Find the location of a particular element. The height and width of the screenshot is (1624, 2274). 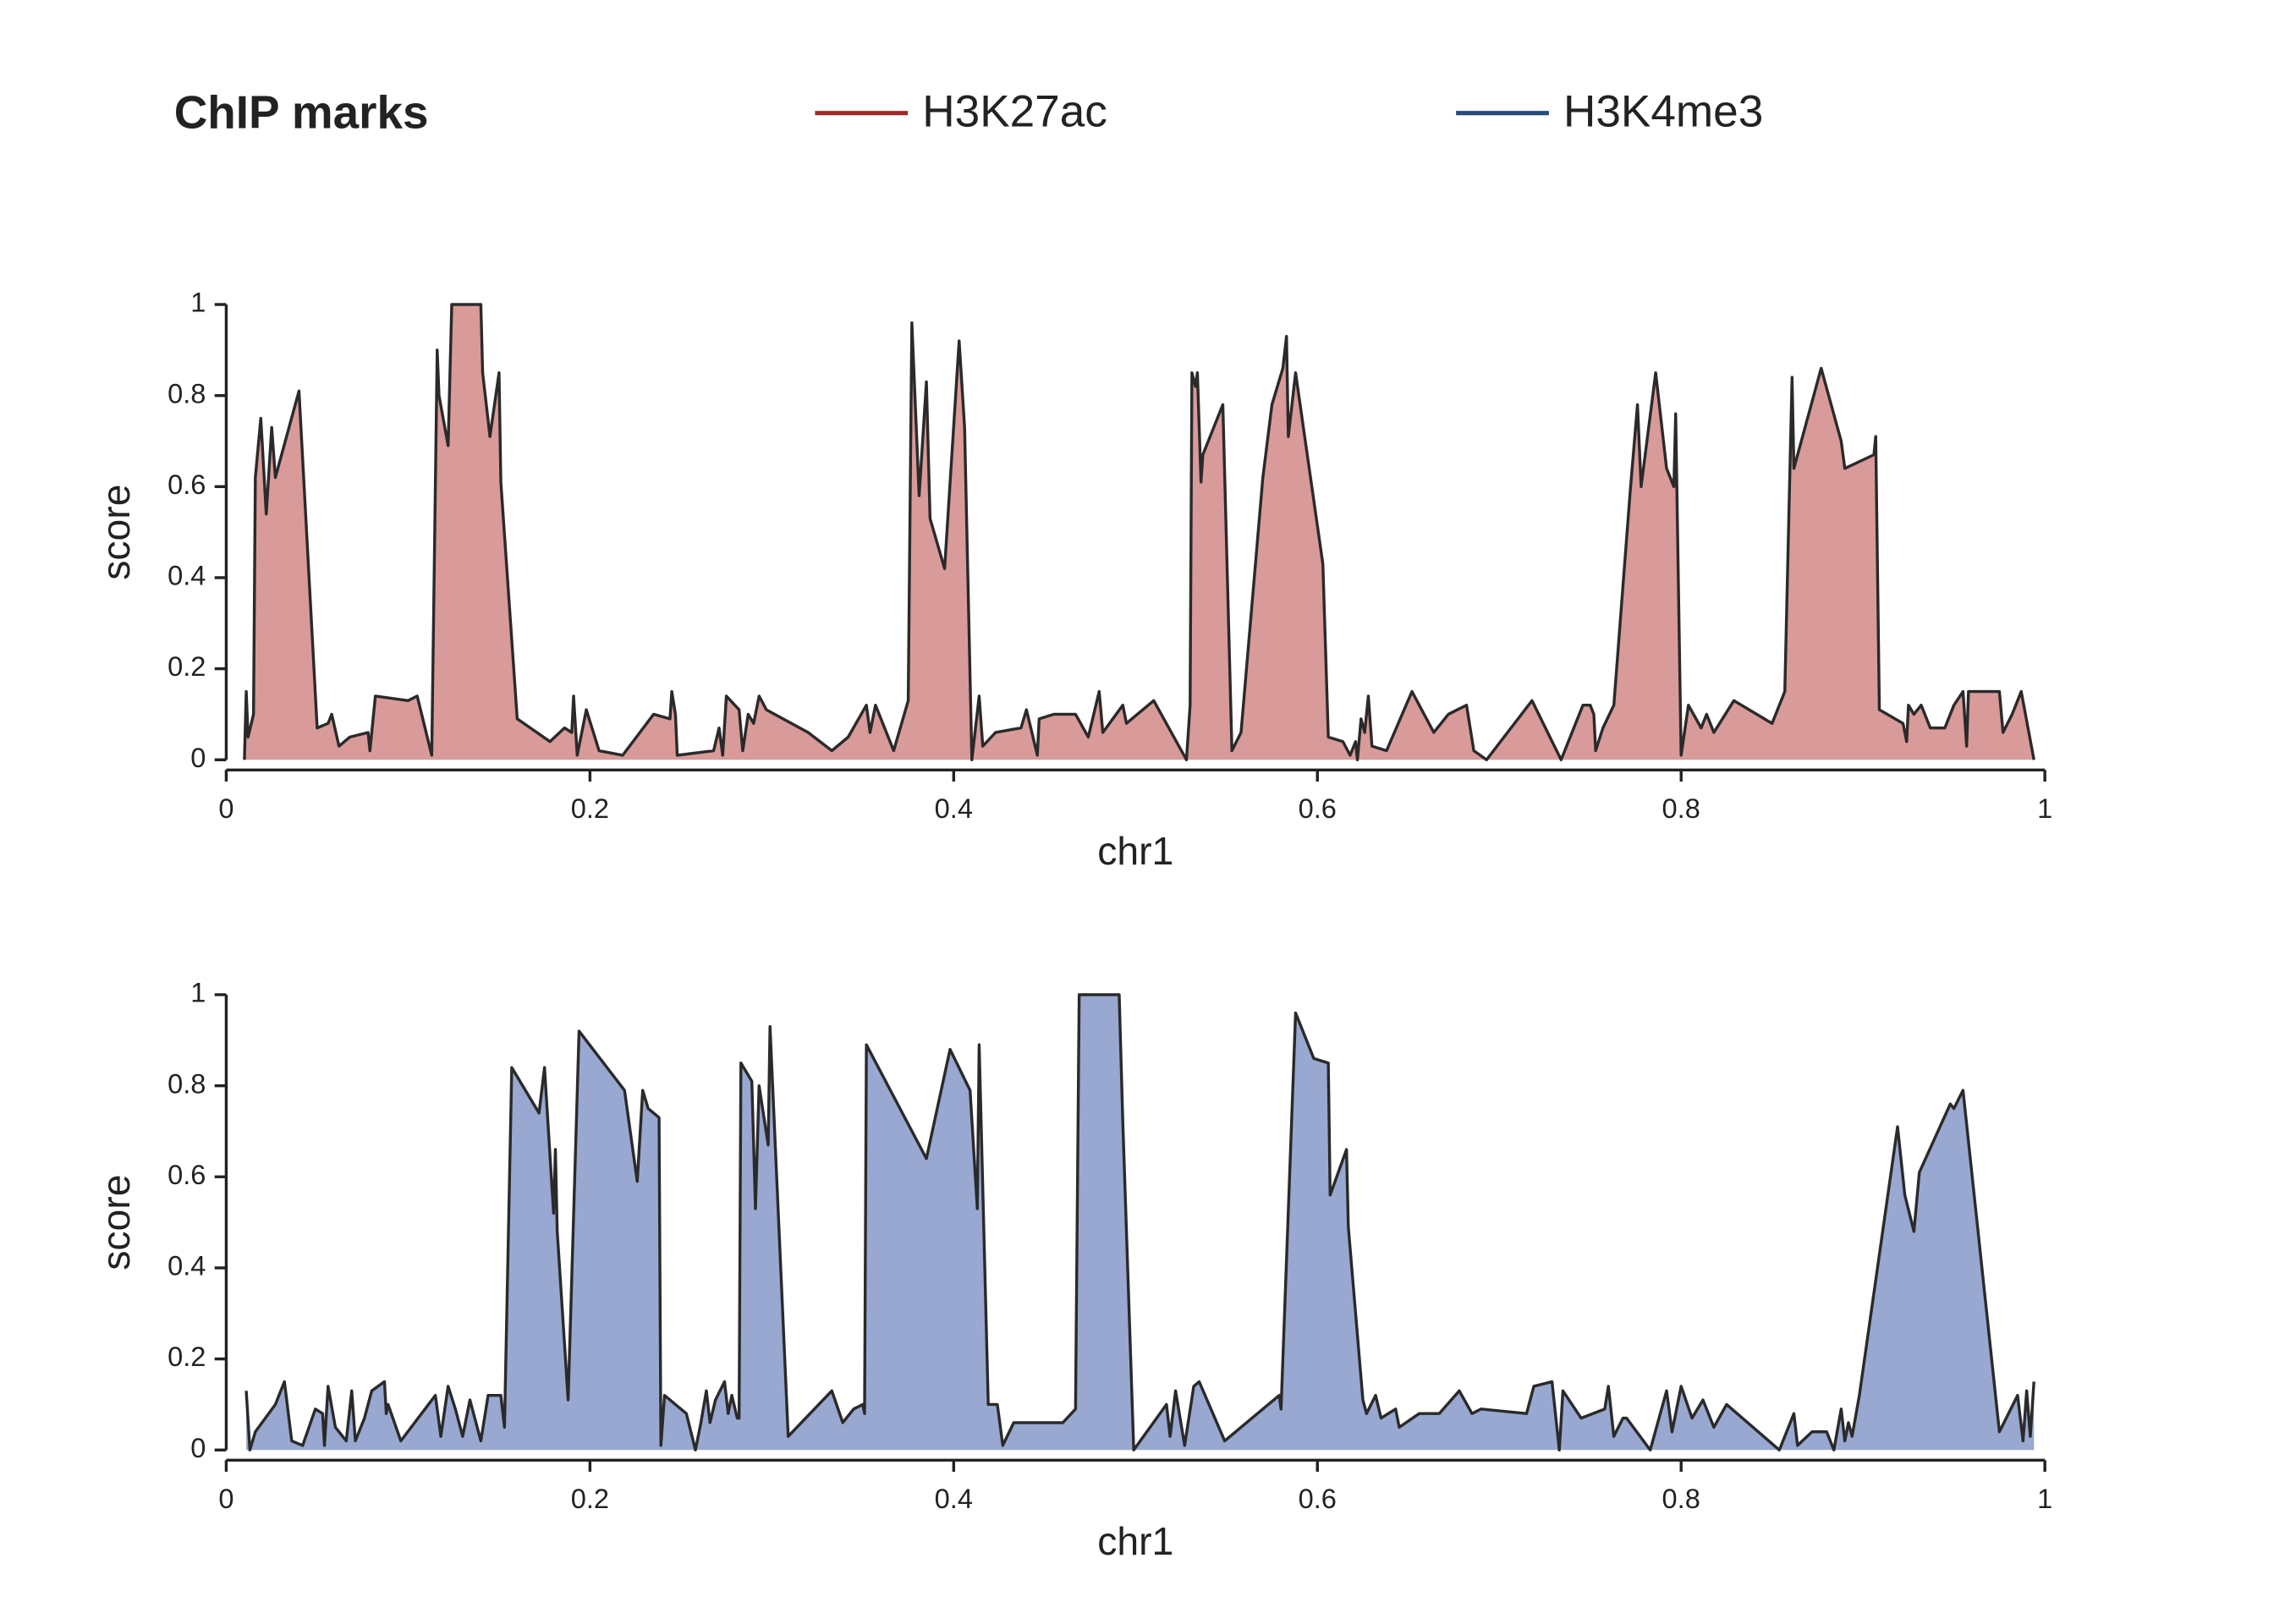

legend-label: H3K27ac is located at coordinates (1015, 111).